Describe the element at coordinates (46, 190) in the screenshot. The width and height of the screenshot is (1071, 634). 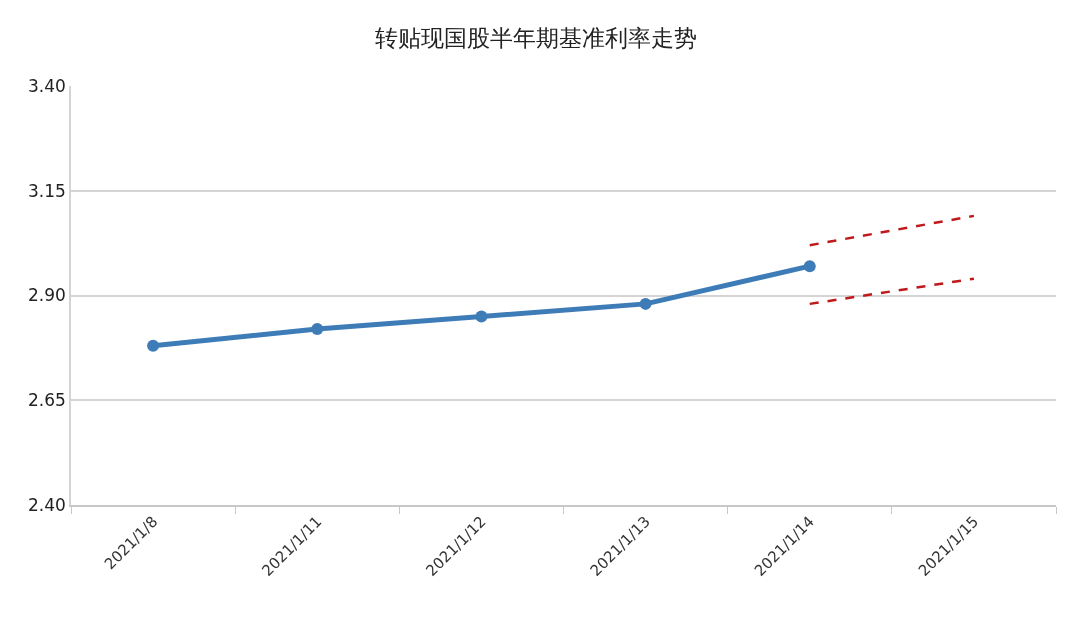
I see `y-tick-label: 3.15` at that location.